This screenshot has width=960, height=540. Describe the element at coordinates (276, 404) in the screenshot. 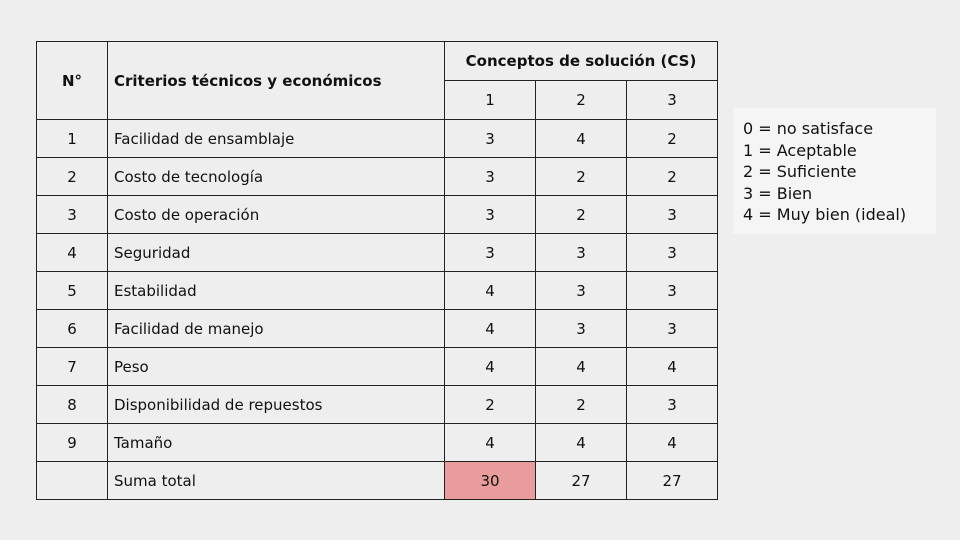

I see `criterion-name: Disponibilidad de repuestos` at that location.